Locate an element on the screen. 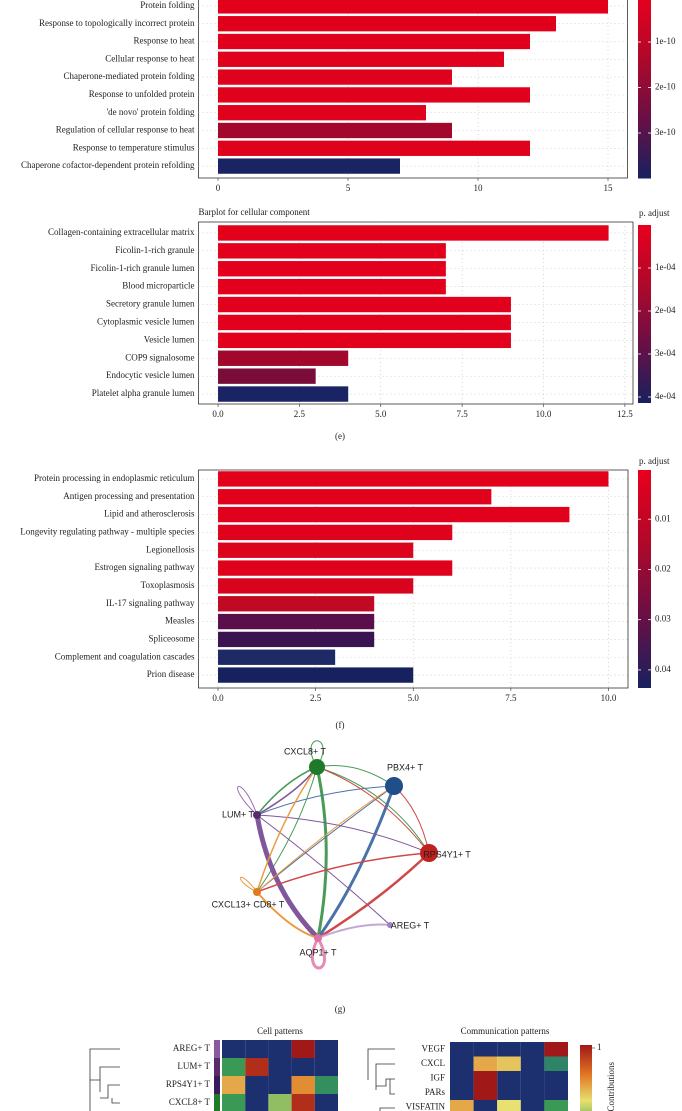  x-tick-label: 5.0 is located at coordinates (414, 698).